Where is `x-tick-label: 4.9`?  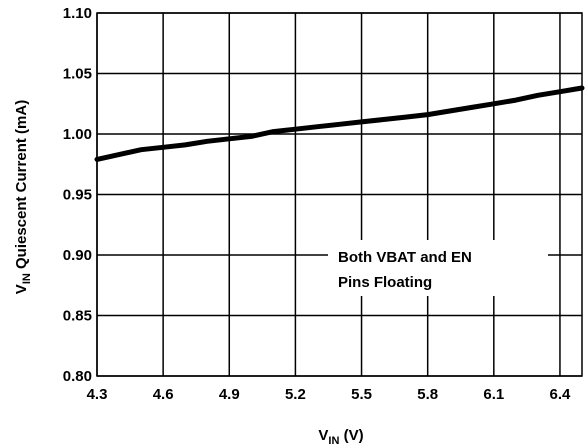 x-tick-label: 4.9 is located at coordinates (229, 394).